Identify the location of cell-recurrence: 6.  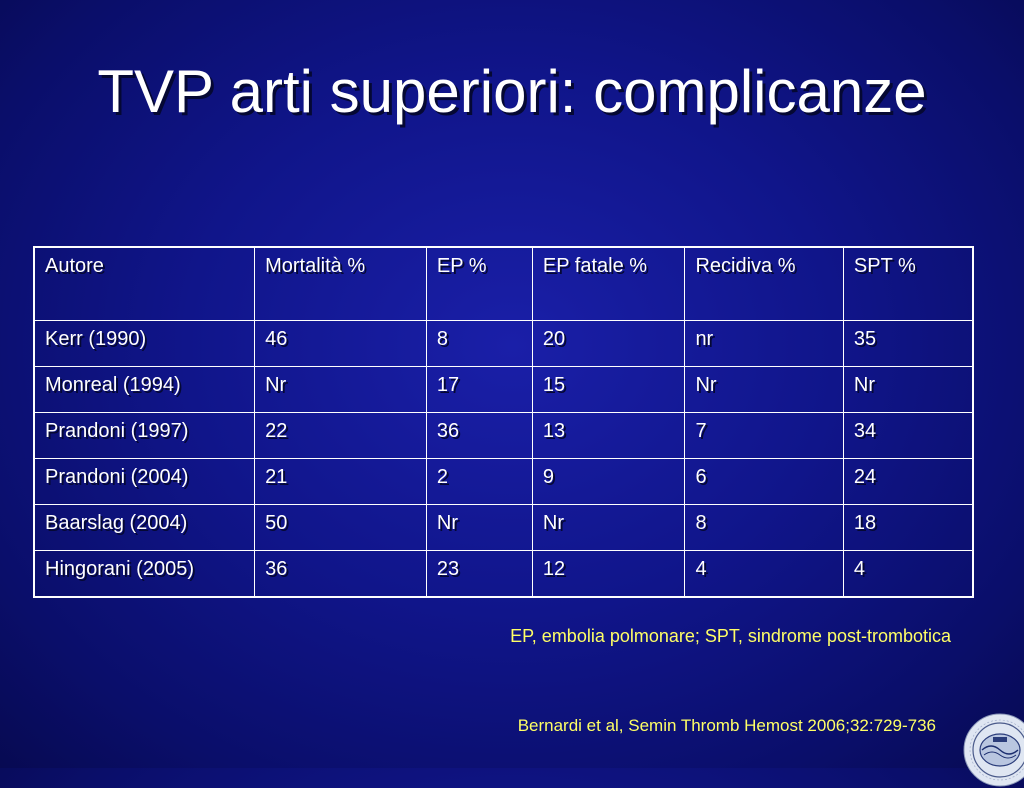
(764, 481).